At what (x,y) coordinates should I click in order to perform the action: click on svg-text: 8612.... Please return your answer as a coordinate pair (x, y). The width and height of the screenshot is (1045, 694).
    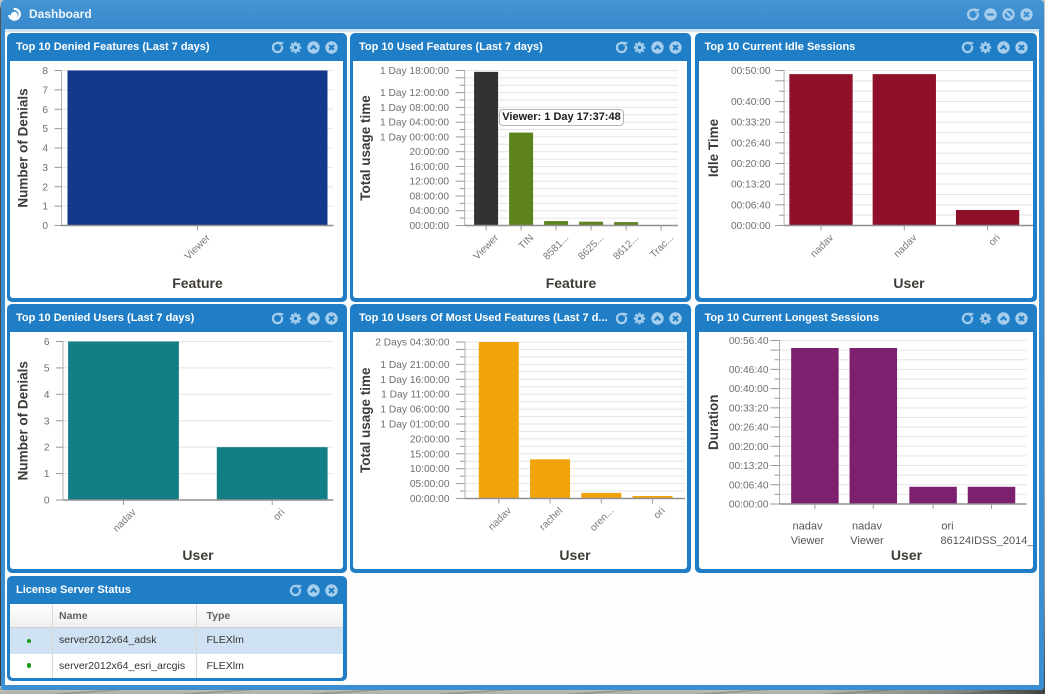
    Looking at the image, I should click on (626, 248).